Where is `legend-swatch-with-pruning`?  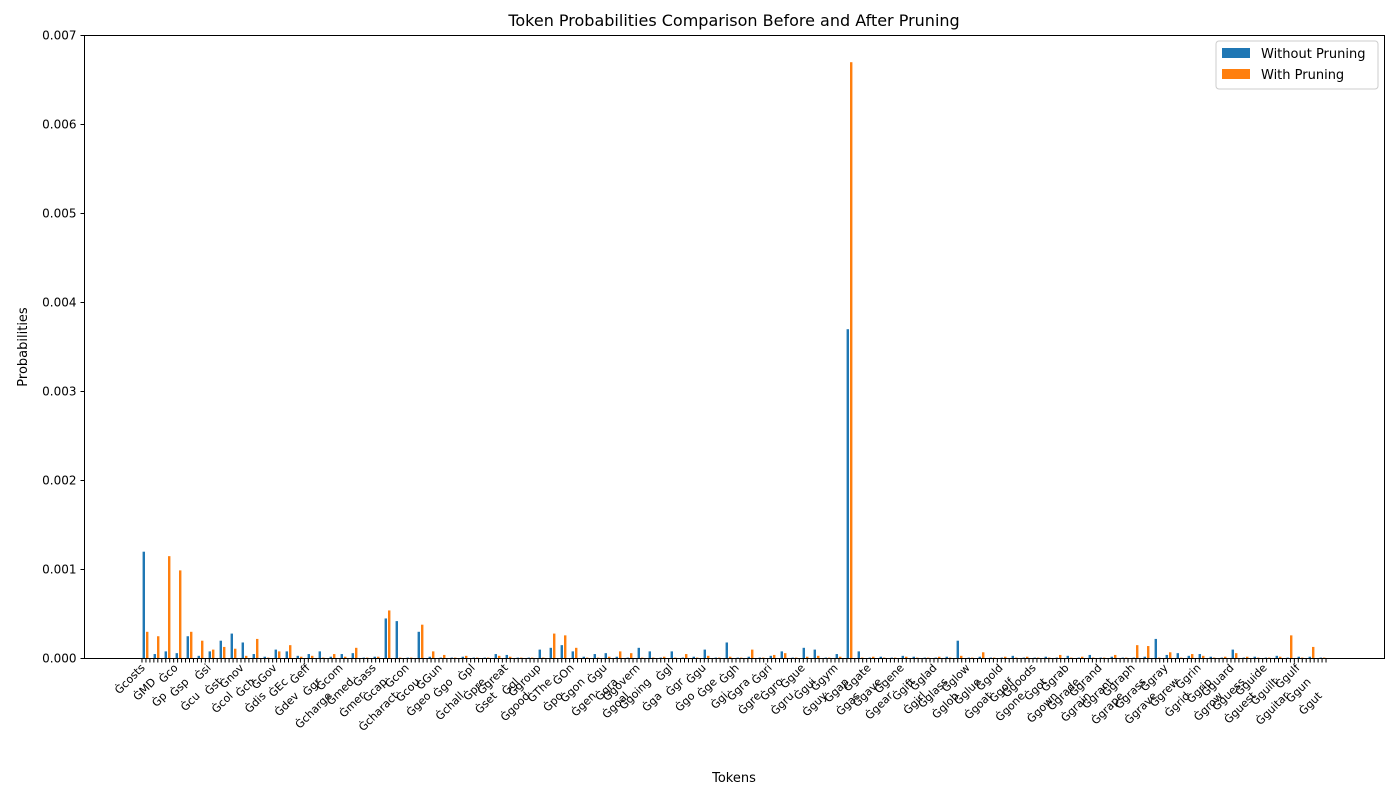 legend-swatch-with-pruning is located at coordinates (1236, 74).